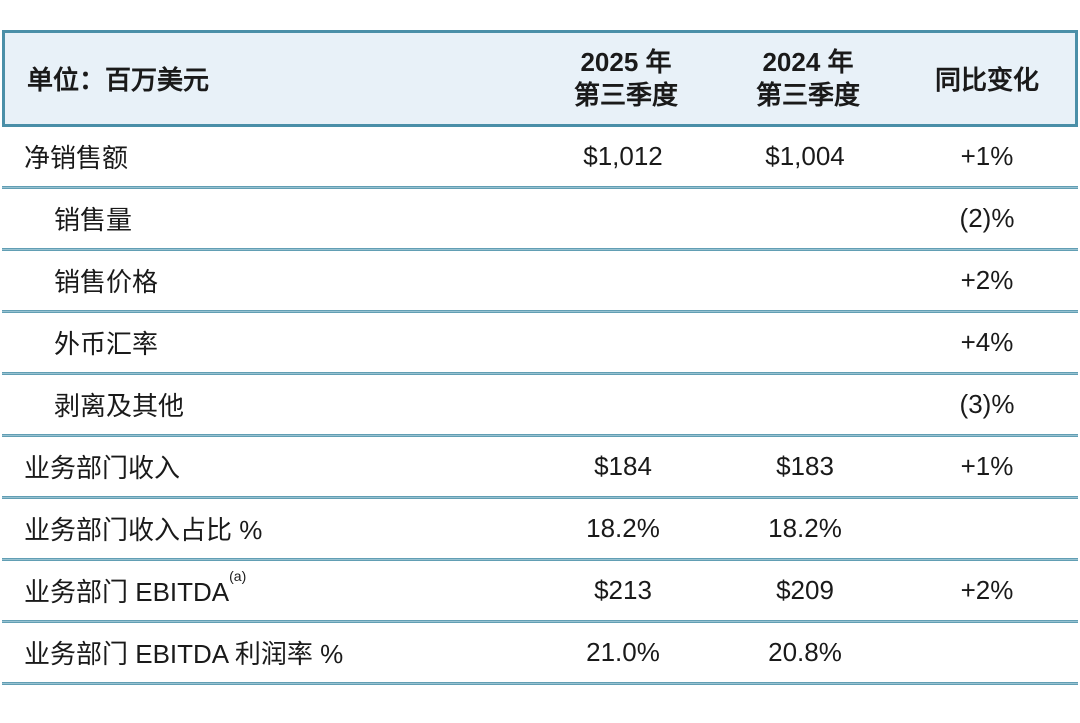 This screenshot has height=723, width=1080. Describe the element at coordinates (623, 466) in the screenshot. I see `value-q3-2025: $184` at that location.